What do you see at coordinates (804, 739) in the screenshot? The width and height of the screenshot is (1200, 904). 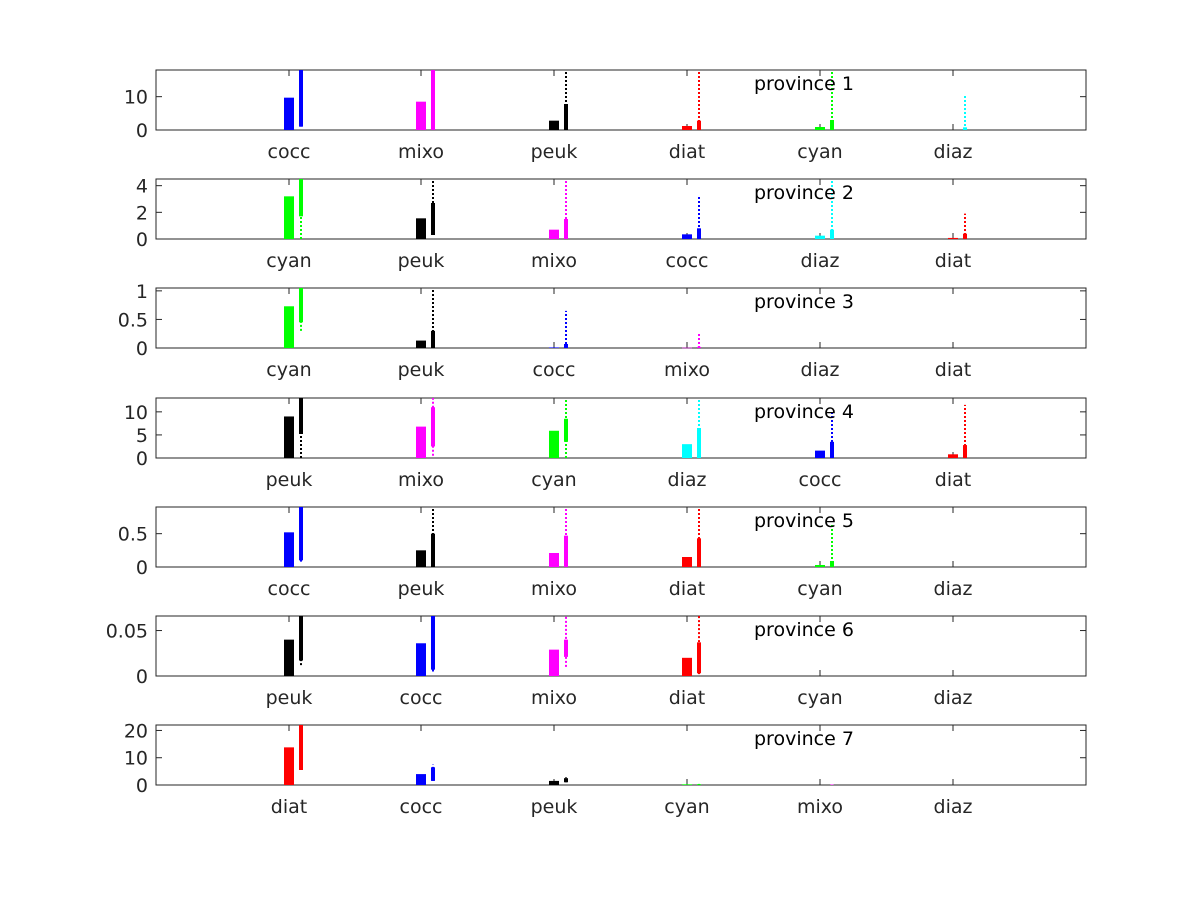 I see `subplot-title: province 7` at bounding box center [804, 739].